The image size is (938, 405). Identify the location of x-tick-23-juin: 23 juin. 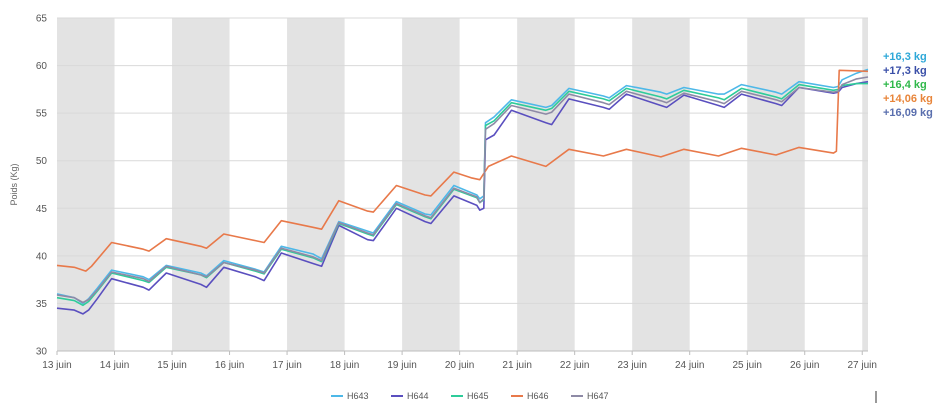
(631, 365).